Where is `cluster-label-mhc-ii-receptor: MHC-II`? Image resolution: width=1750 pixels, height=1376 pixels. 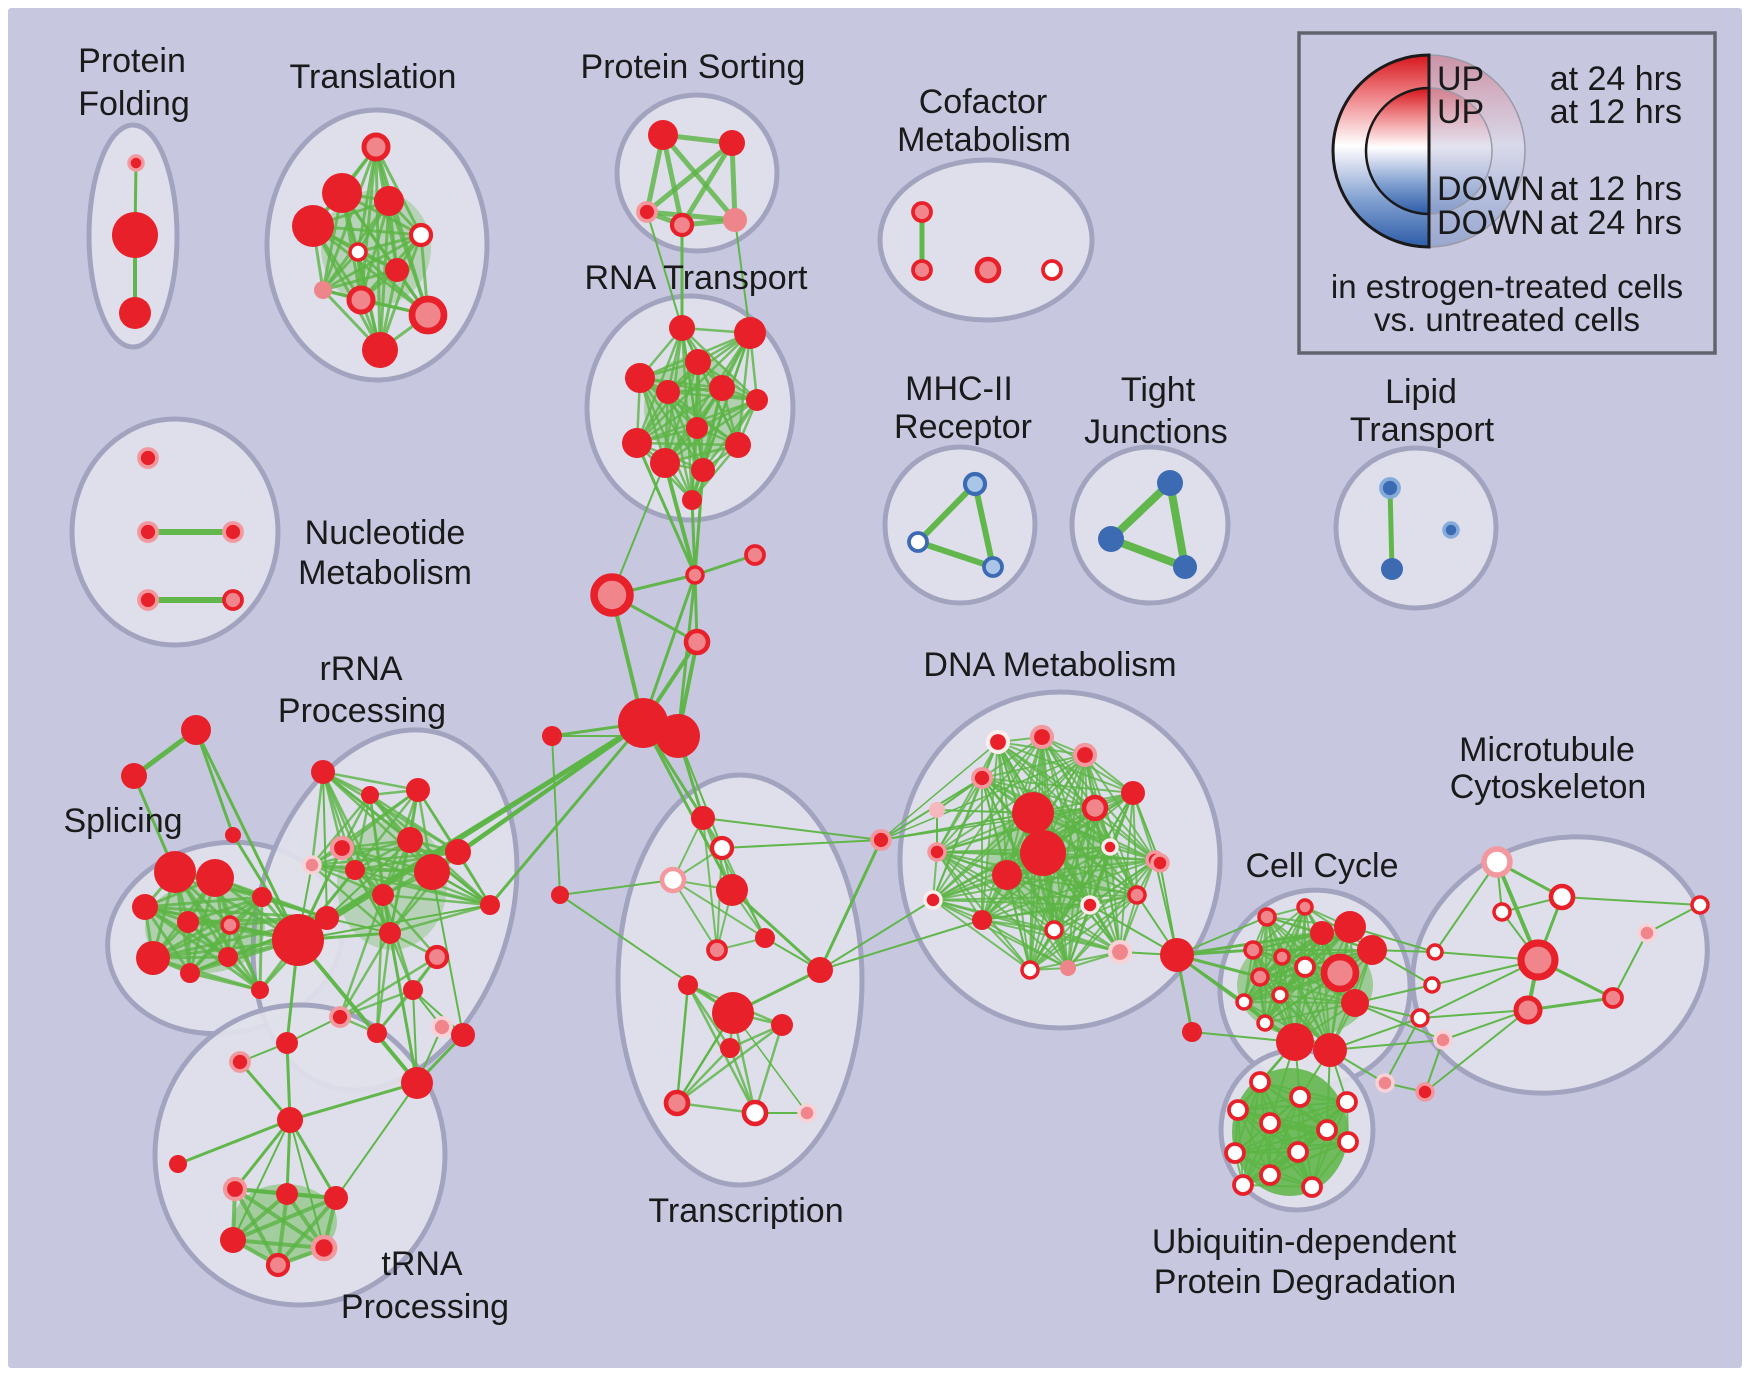 cluster-label-mhc-ii-receptor: MHC-II is located at coordinates (959, 389).